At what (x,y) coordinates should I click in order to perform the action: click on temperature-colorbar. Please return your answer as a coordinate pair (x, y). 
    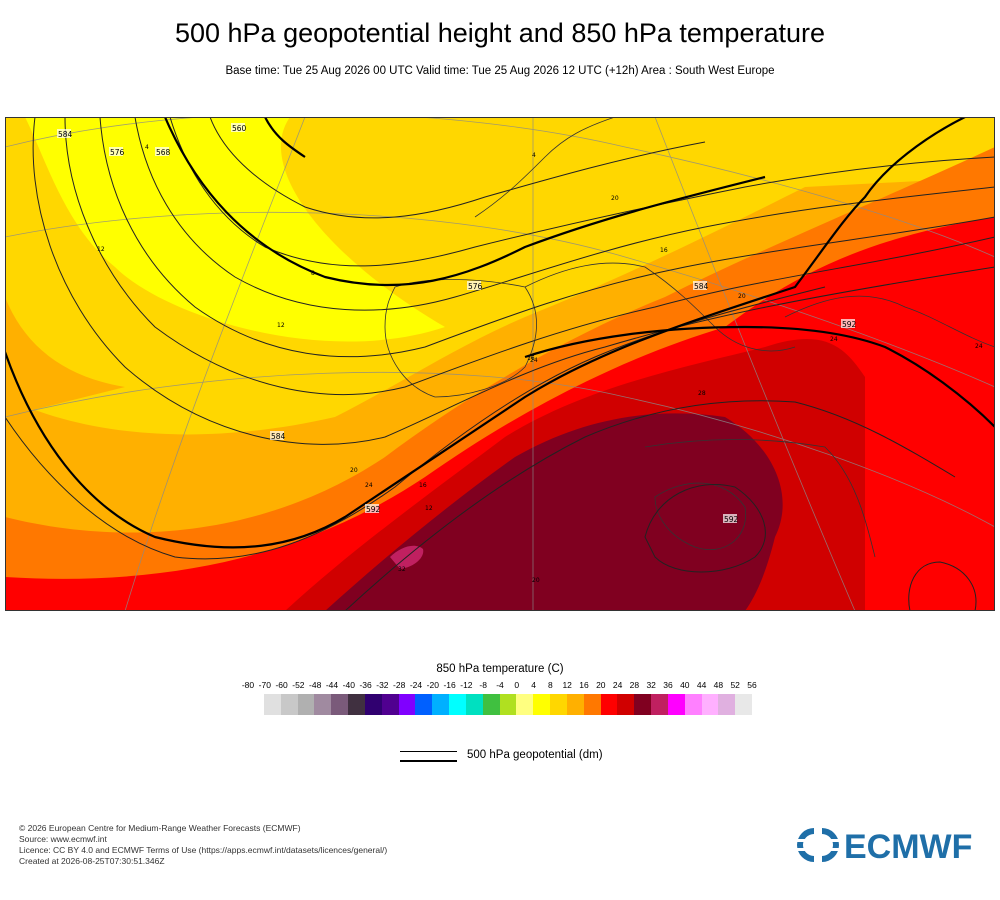
    Looking at the image, I should click on (508, 704).